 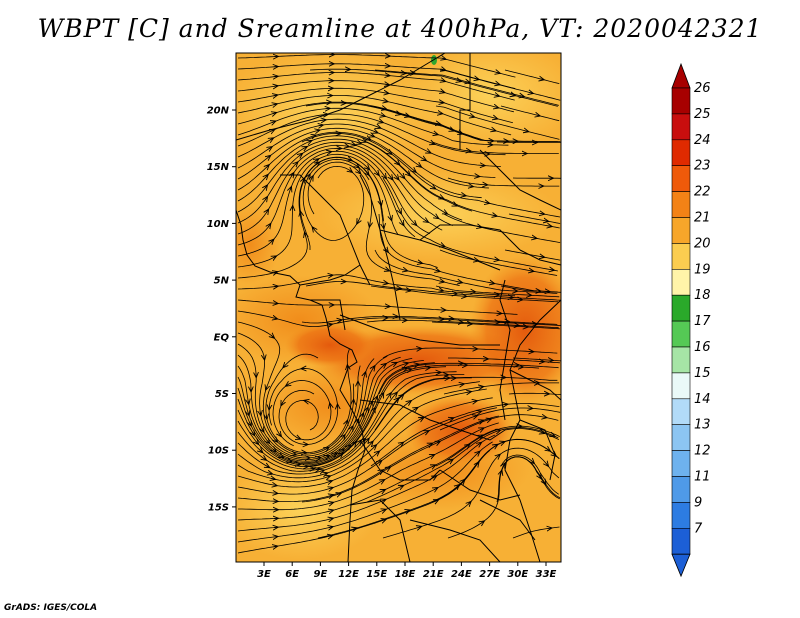 I want to click on field-light-sahel, so click(x=440, y=215).